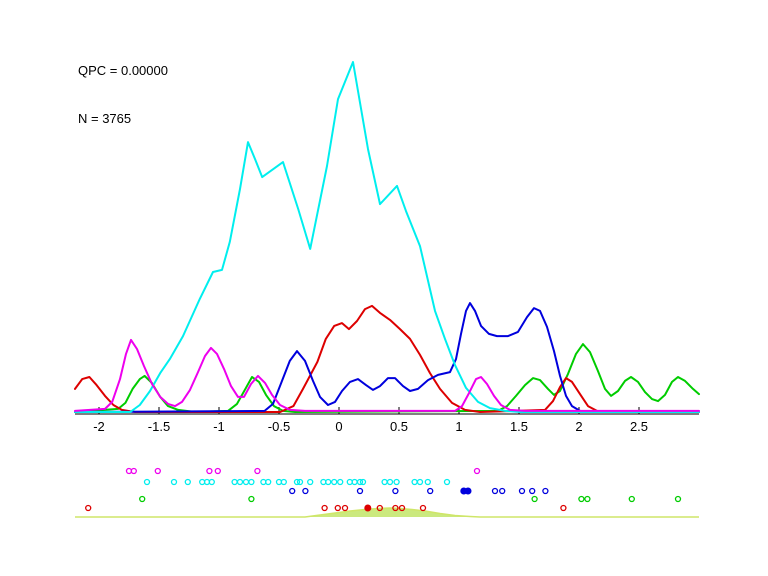 This screenshot has width=768, height=576. I want to click on rug-row-green, so click(410, 499).